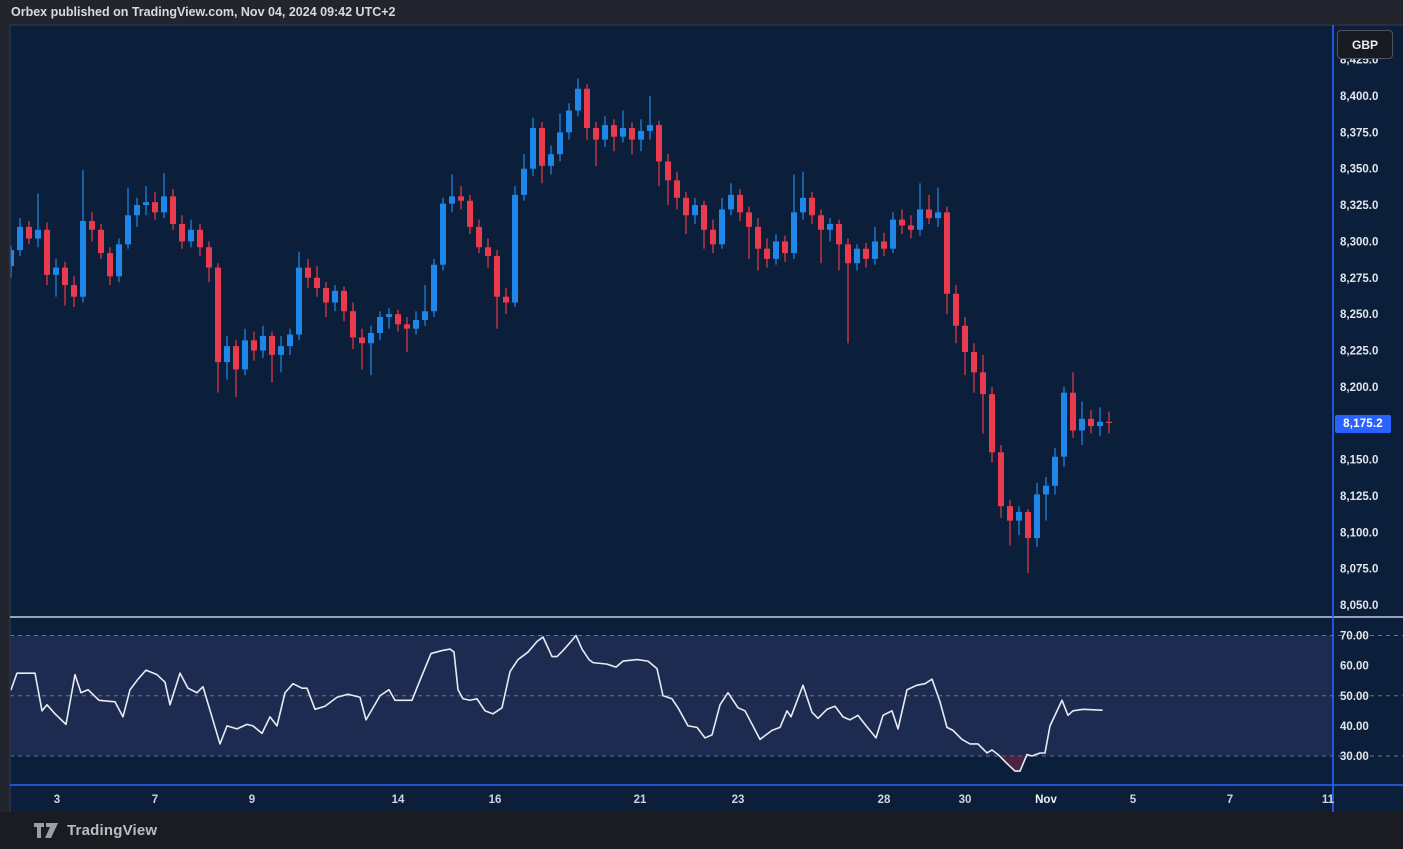 Image resolution: width=1403 pixels, height=849 pixels. I want to click on price-tick-label: 8,325.0, so click(1359, 206).